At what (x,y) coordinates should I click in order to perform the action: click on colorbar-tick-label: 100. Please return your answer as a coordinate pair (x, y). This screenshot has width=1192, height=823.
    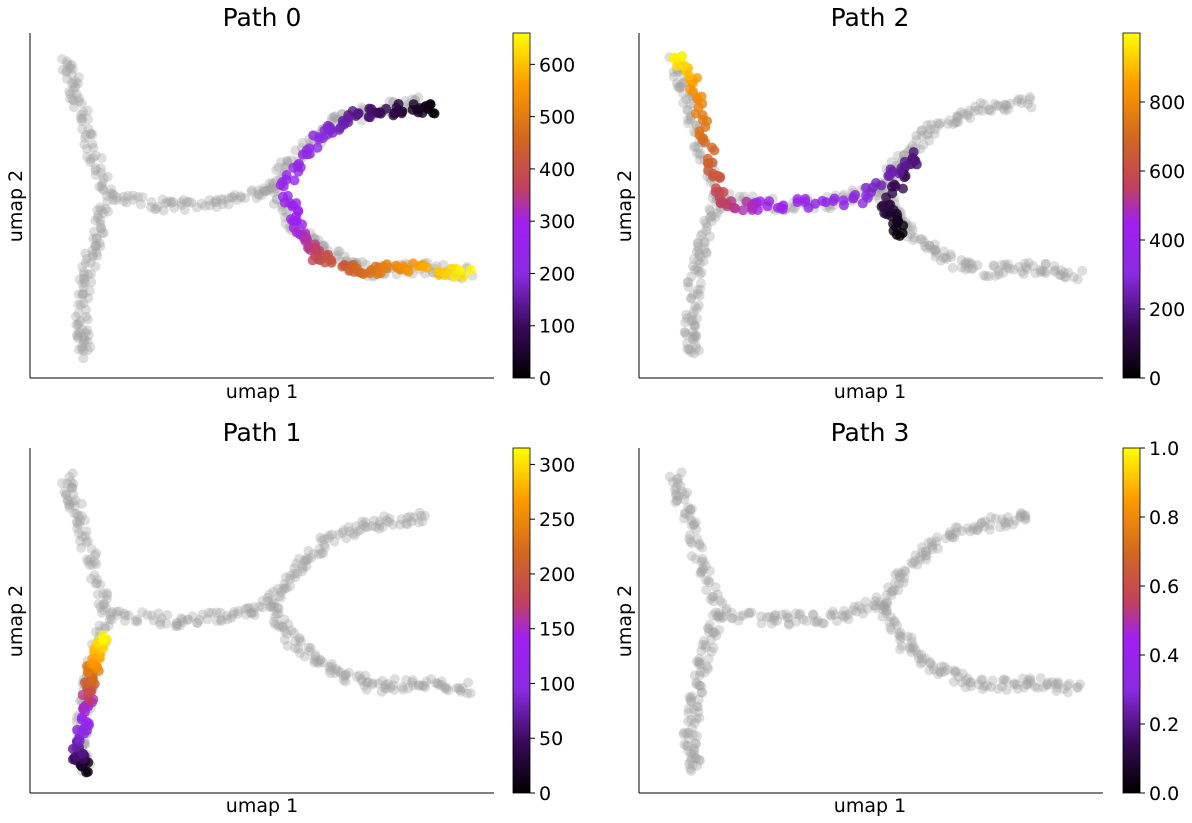
    Looking at the image, I should click on (557, 684).